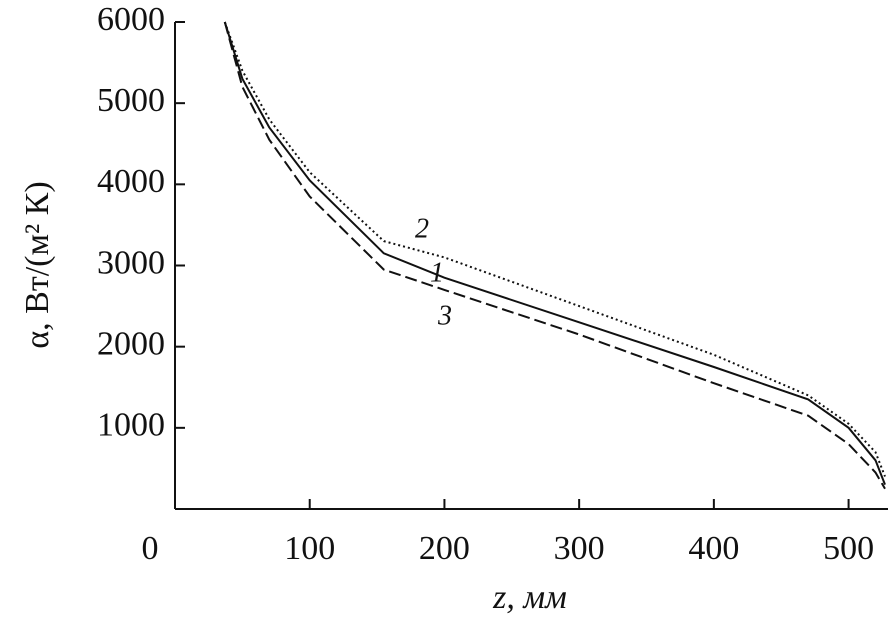 The height and width of the screenshot is (625, 888). I want to click on x-tick-label: 0, so click(150, 548).